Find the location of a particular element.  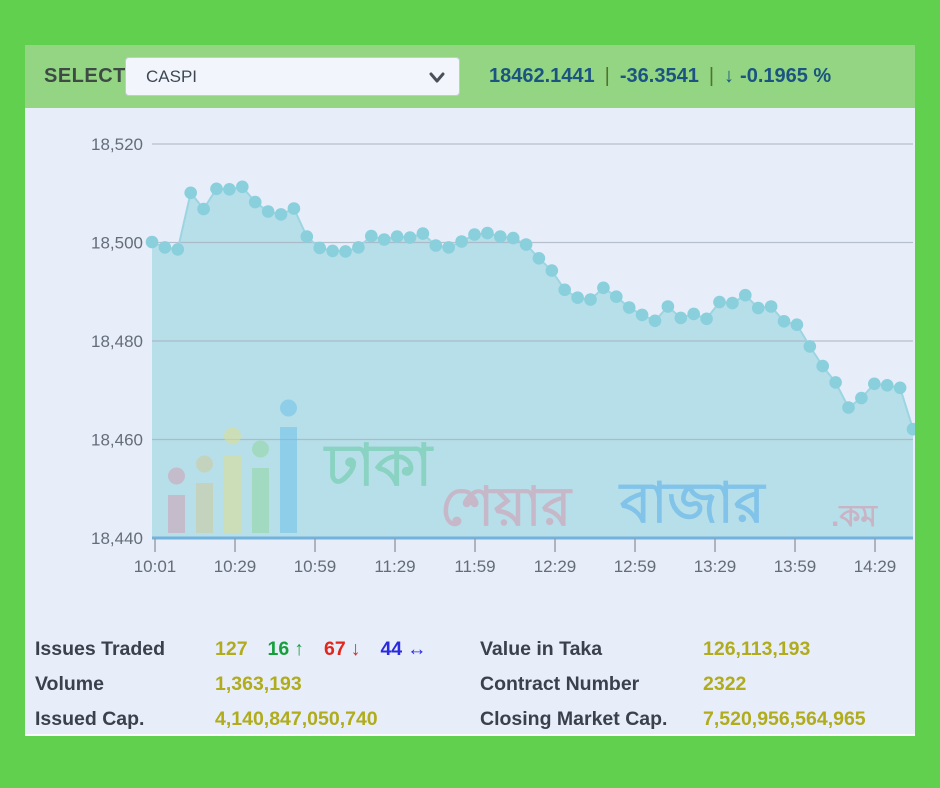

stat-label: Value in Taka is located at coordinates (541, 649).